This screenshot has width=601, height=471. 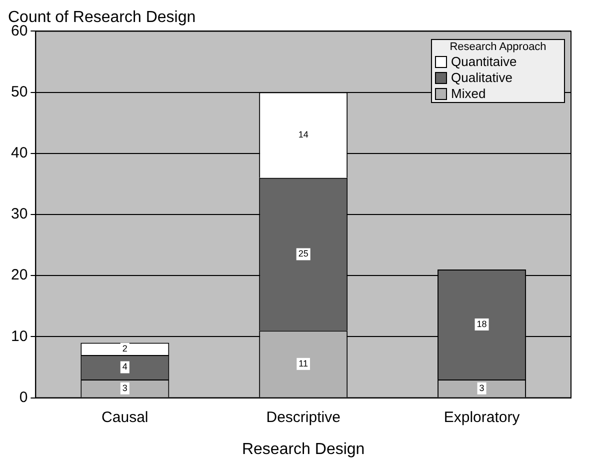 I want to click on legend-label: Mixed, so click(x=468, y=94).